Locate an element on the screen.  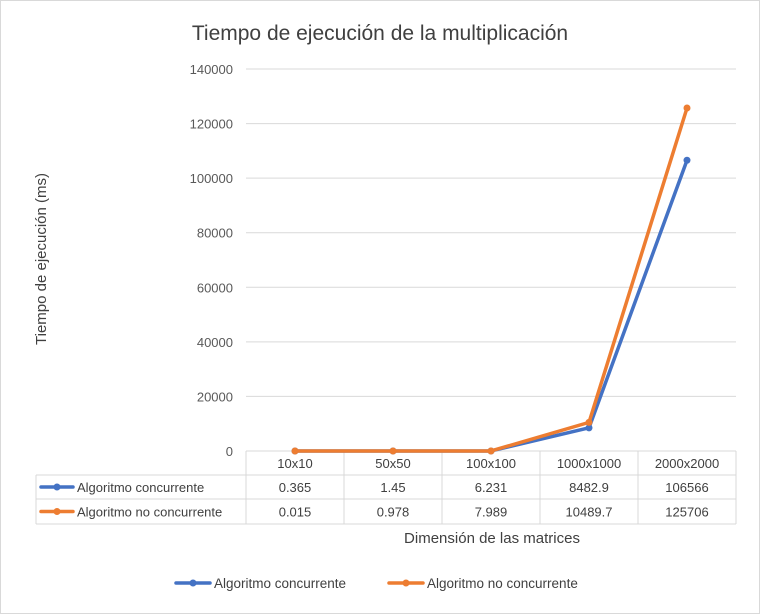
x-category-label: 10x10 is located at coordinates (294, 463).